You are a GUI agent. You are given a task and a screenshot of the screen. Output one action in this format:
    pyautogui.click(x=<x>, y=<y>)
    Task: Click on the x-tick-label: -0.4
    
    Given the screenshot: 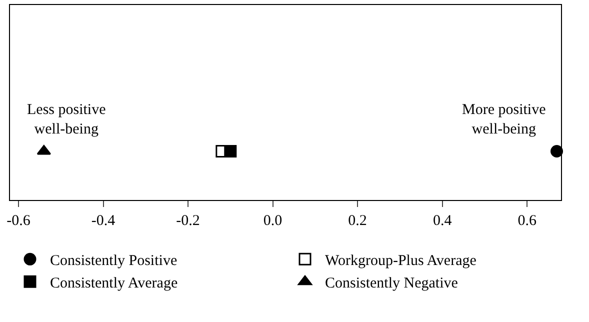 What is the action you would take?
    pyautogui.click(x=103, y=221)
    